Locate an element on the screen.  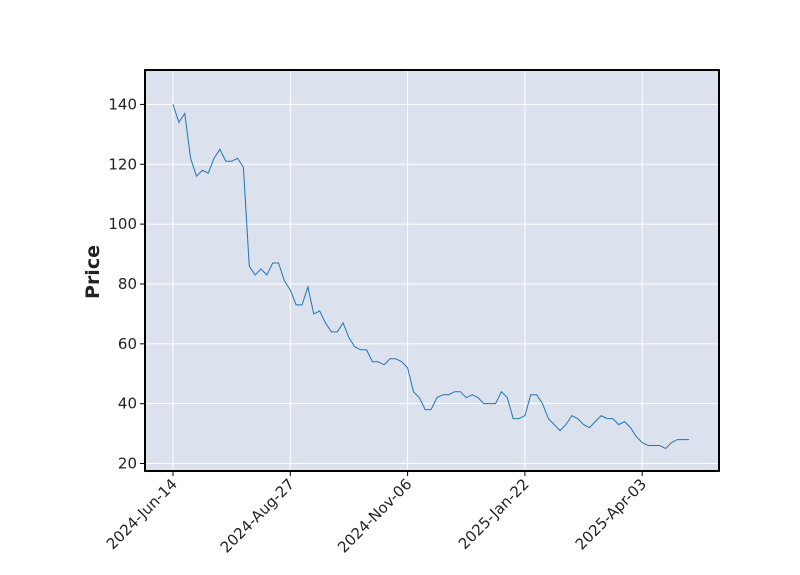
y-tick-label: 80 is located at coordinates (127, 284).